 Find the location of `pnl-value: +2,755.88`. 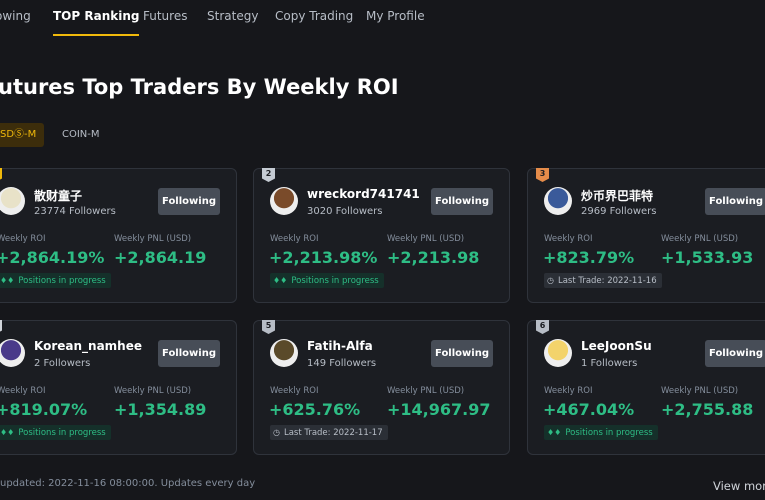

pnl-value: +2,755.88 is located at coordinates (707, 409).